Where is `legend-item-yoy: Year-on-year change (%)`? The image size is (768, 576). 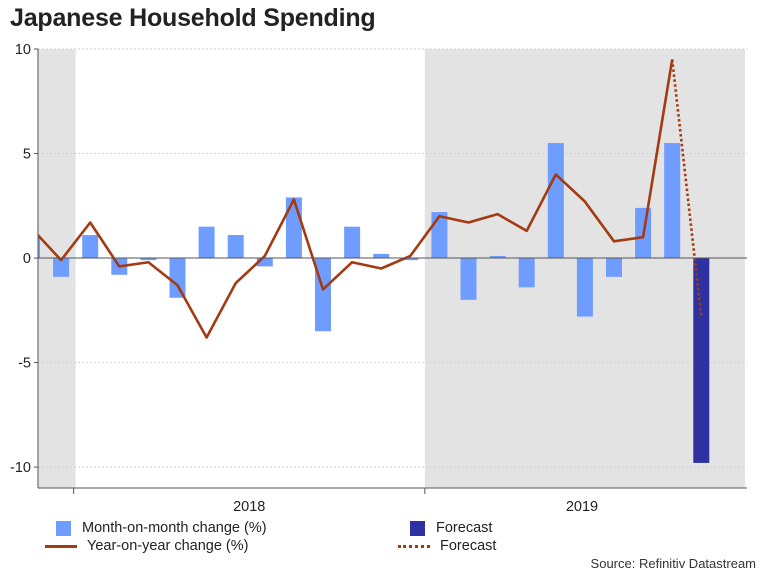
legend-item-yoy: Year-on-year change (%) is located at coordinates (146, 546).